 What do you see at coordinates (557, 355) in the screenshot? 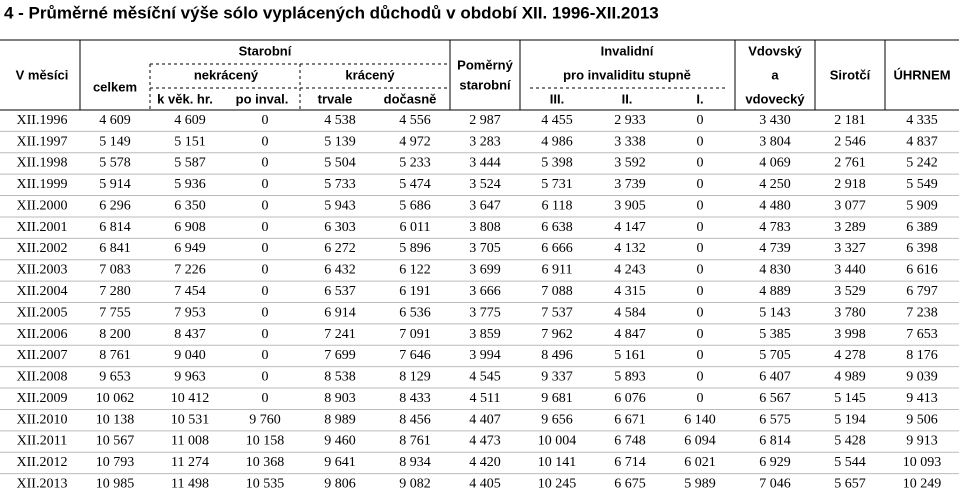
I see `cell: 8 496` at bounding box center [557, 355].